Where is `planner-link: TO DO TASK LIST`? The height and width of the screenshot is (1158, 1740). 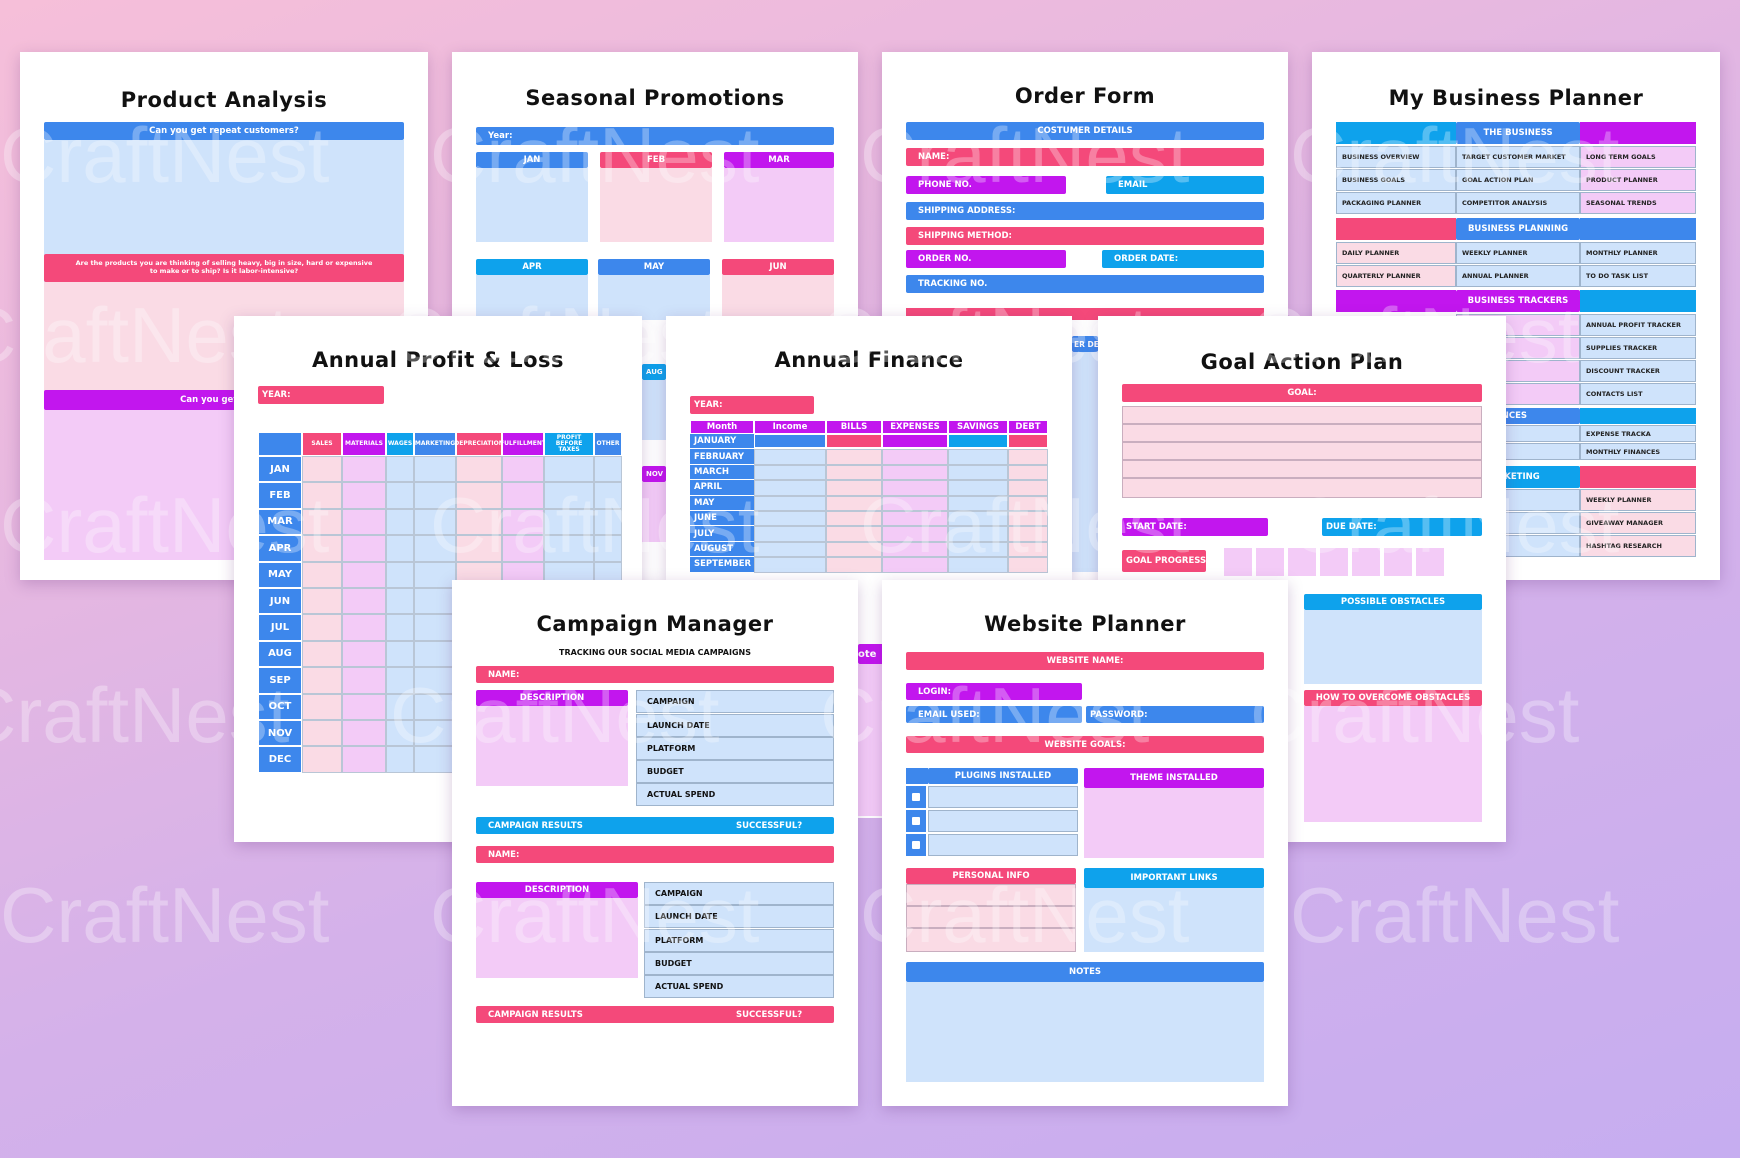 planner-link: TO DO TASK LIST is located at coordinates (1638, 276).